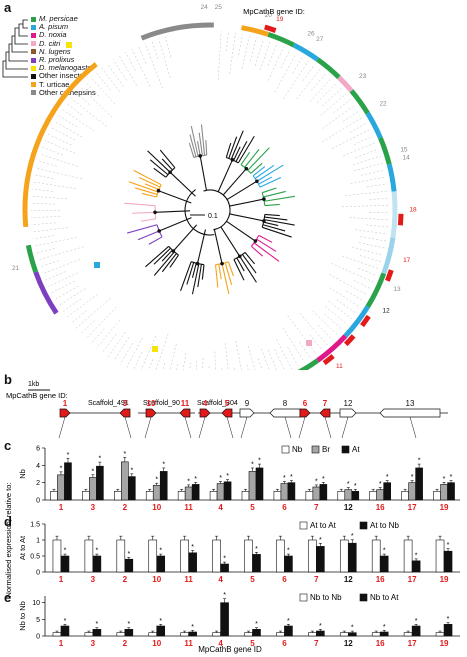 This screenshot has width=467, height=657. What do you see at coordinates (219, 7) in the screenshot?
I see `tree-gene-label: 25` at bounding box center [219, 7].